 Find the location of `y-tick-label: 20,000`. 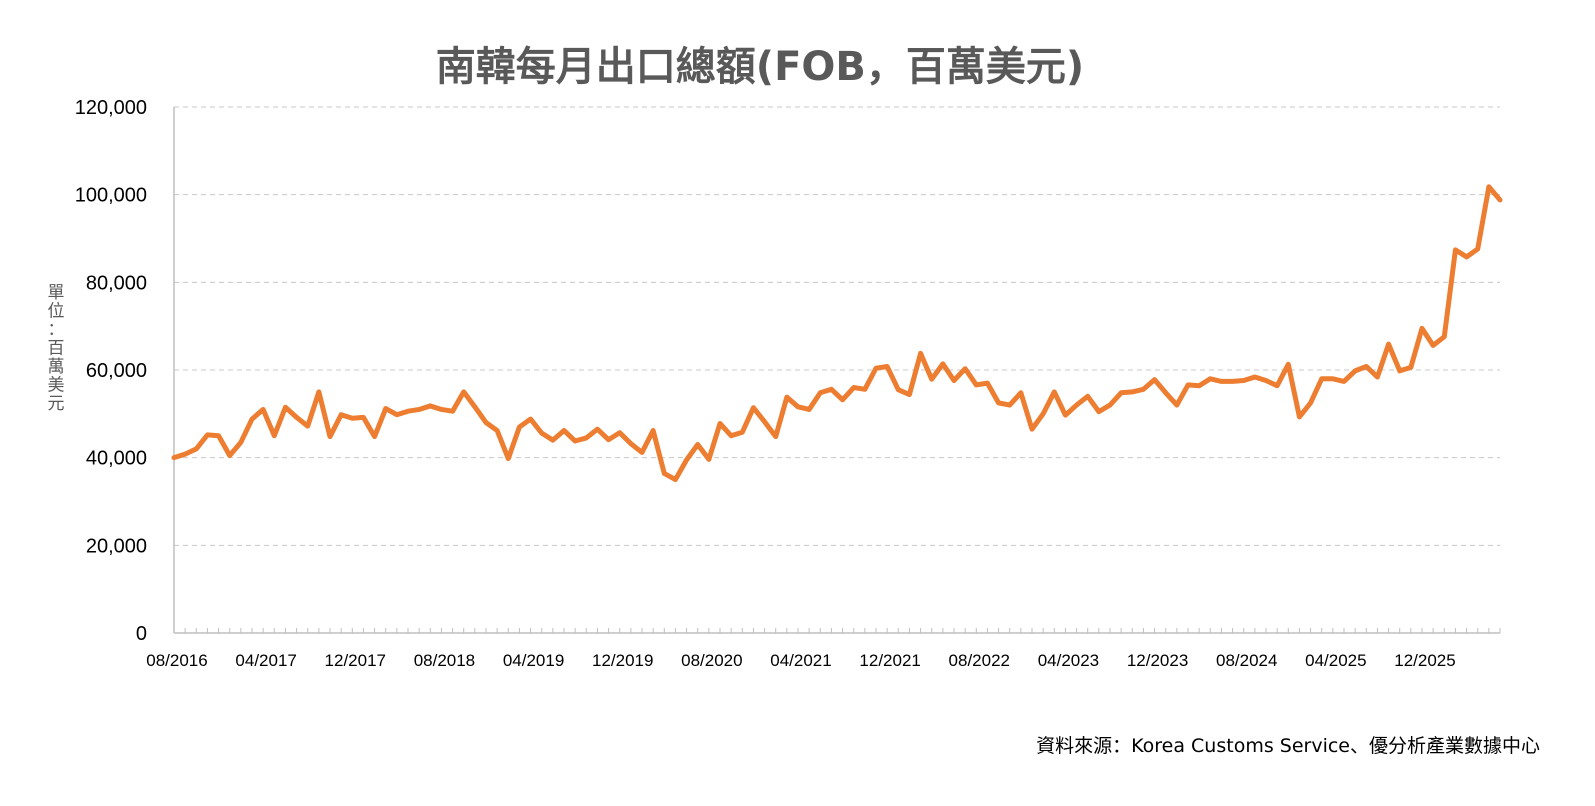

y-tick-label: 20,000 is located at coordinates (116, 546).